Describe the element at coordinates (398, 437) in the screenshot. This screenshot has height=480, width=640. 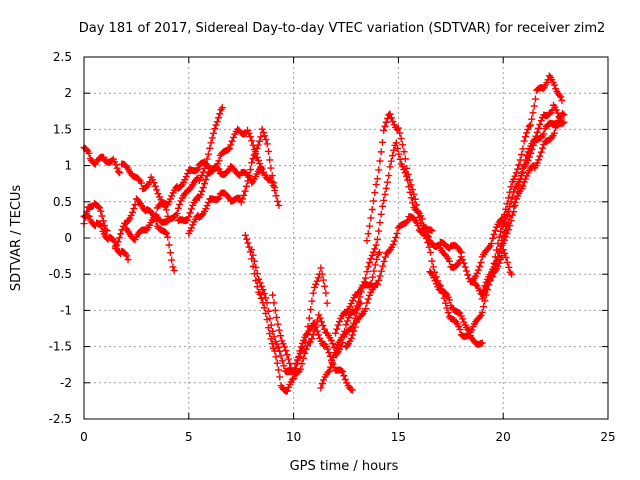
I see `x-tick-label: 15` at that location.